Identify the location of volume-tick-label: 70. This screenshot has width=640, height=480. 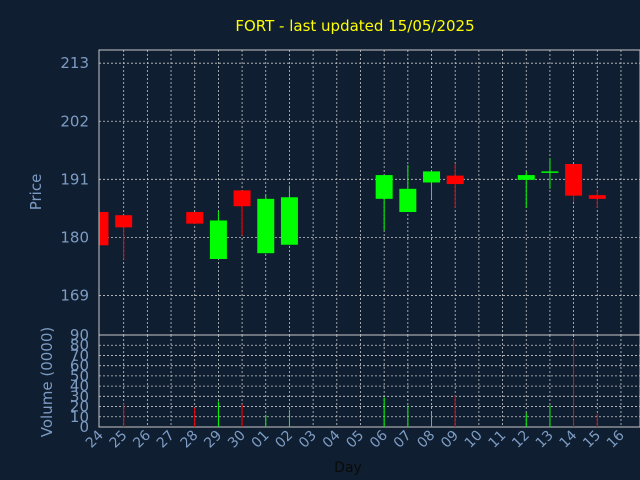
(79, 355).